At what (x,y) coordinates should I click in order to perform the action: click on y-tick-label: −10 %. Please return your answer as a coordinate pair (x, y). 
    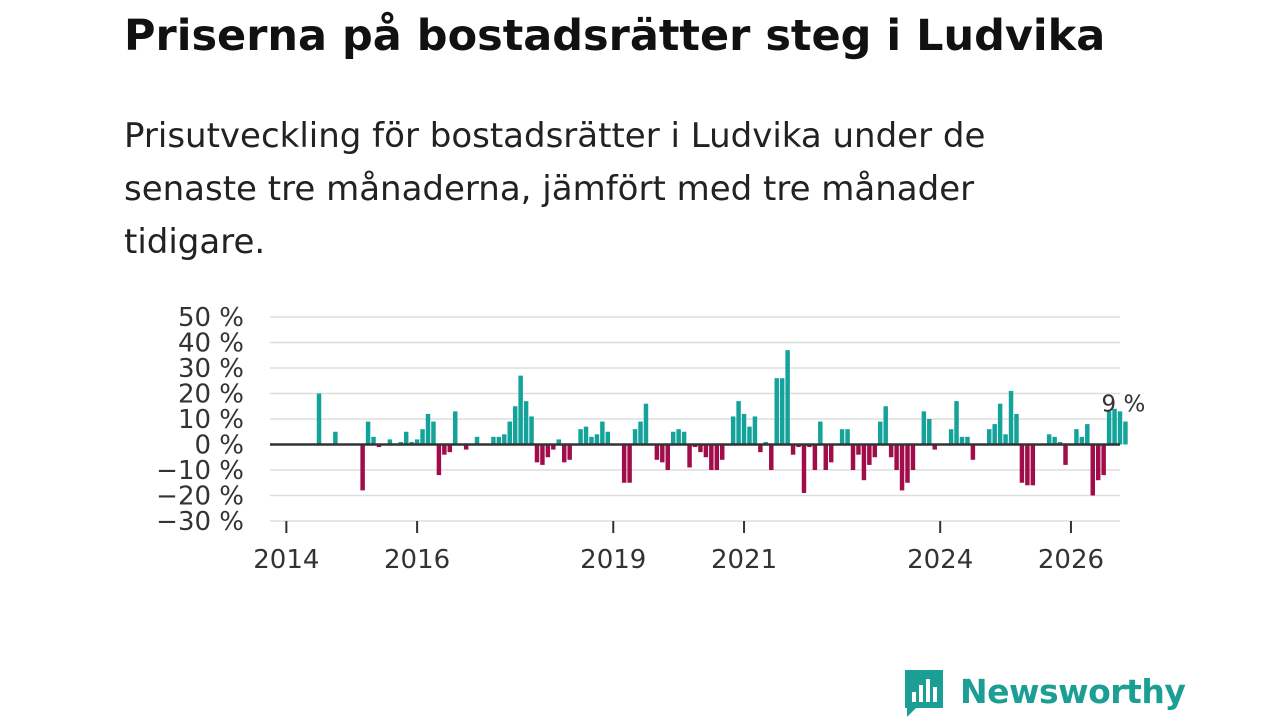
    Looking at the image, I should click on (200, 471).